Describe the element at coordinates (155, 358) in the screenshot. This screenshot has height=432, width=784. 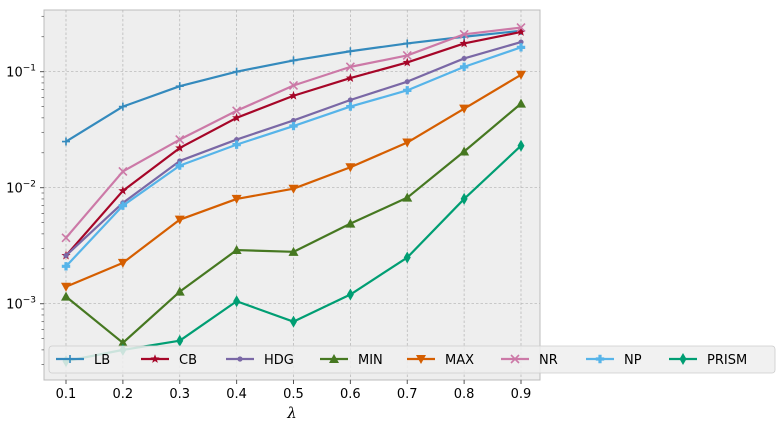
I see `legend-marker-cb` at that location.